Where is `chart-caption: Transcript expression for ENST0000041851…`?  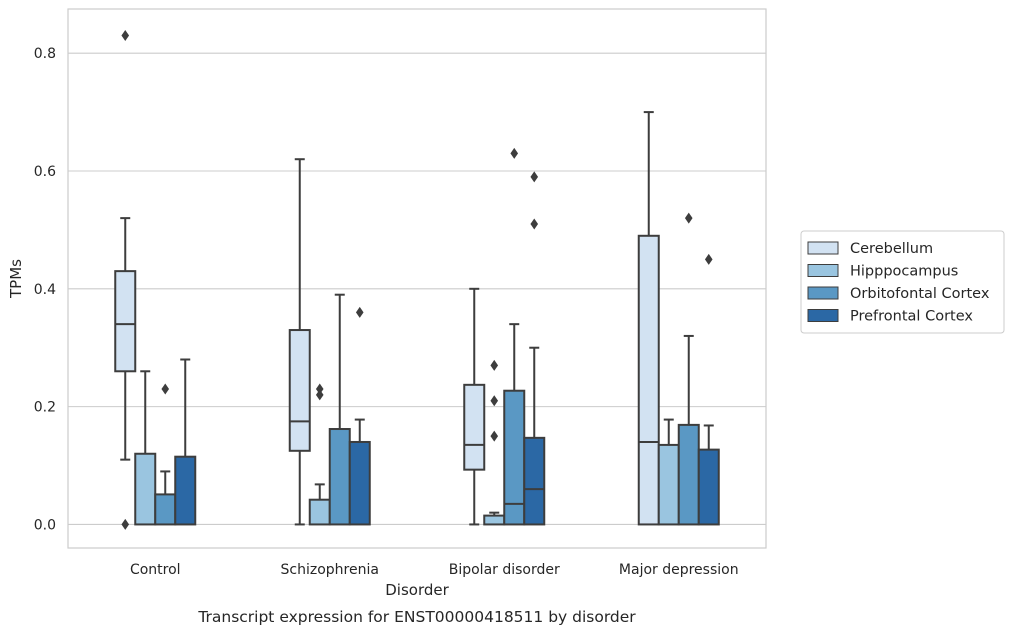 chart-caption: Transcript expression for ENST0000041851… is located at coordinates (416, 617).